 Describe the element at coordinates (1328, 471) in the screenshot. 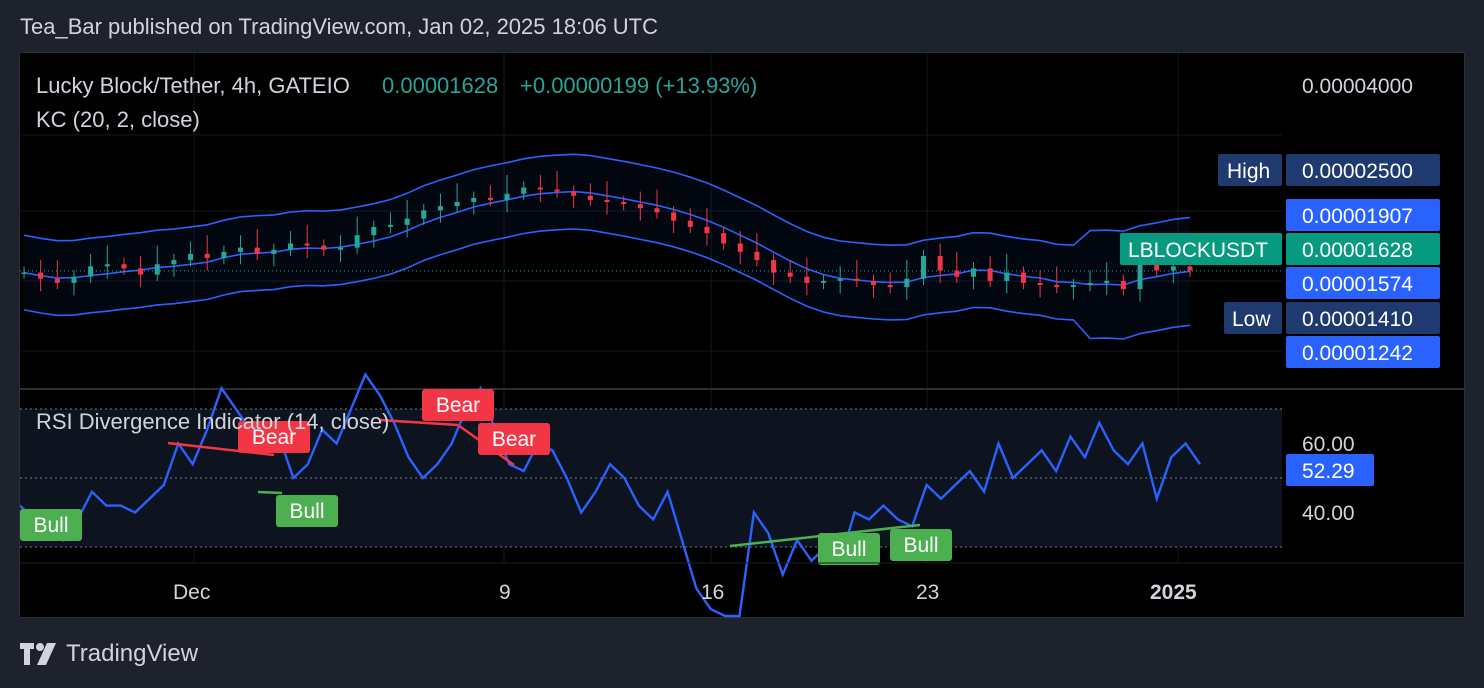

I see `rsi-current-value: 52.29` at that location.